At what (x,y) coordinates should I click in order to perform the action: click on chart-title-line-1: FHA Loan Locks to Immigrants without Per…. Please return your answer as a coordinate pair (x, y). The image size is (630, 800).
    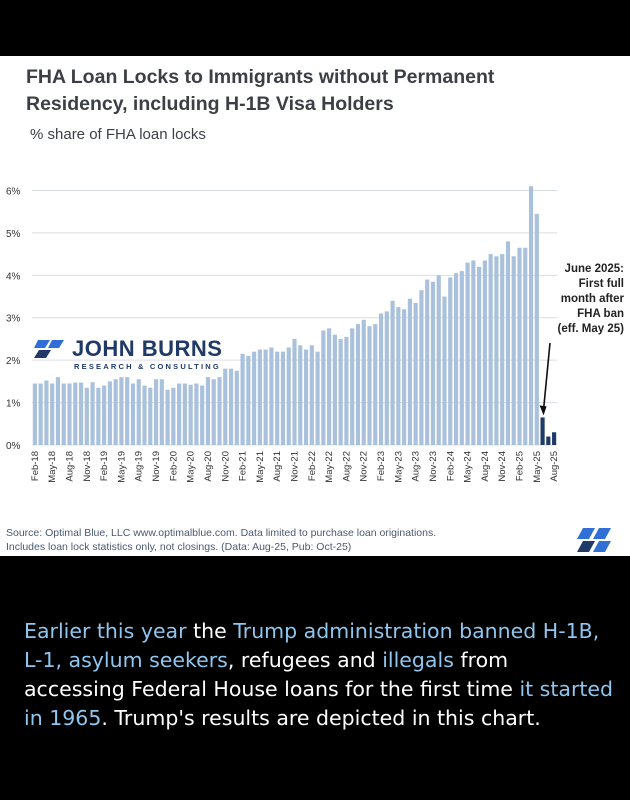
    Looking at the image, I should click on (260, 77).